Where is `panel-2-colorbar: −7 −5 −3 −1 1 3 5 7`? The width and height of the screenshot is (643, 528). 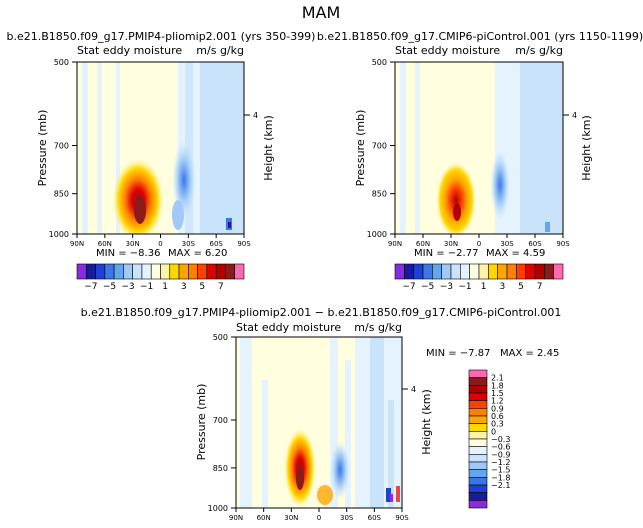
panel-2-colorbar: −7 −5 −3 −1 1 3 5 7 is located at coordinates (479, 277).